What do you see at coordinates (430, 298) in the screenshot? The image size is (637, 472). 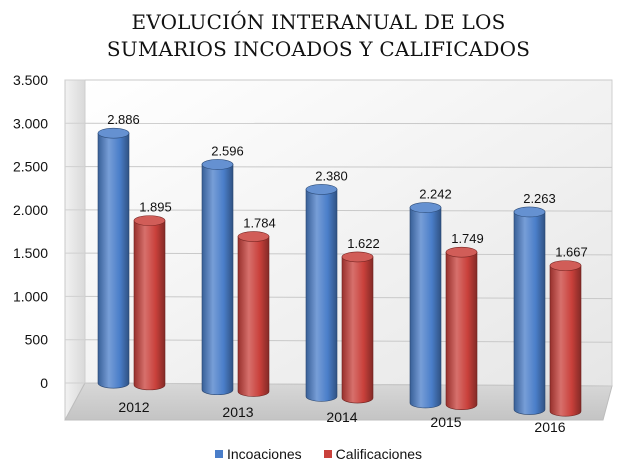 I see `bar-incoaciones-2015: 2.242` at bounding box center [430, 298].